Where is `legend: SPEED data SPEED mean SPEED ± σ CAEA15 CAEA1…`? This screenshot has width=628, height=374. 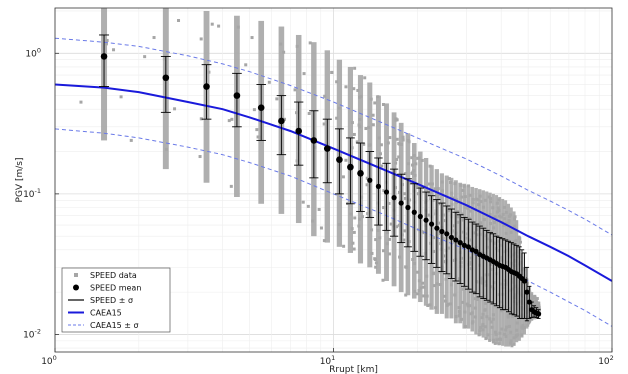 legend: SPEED data SPEED mean SPEED ± σ CAEA15 CAEA1… is located at coordinates (116, 300).